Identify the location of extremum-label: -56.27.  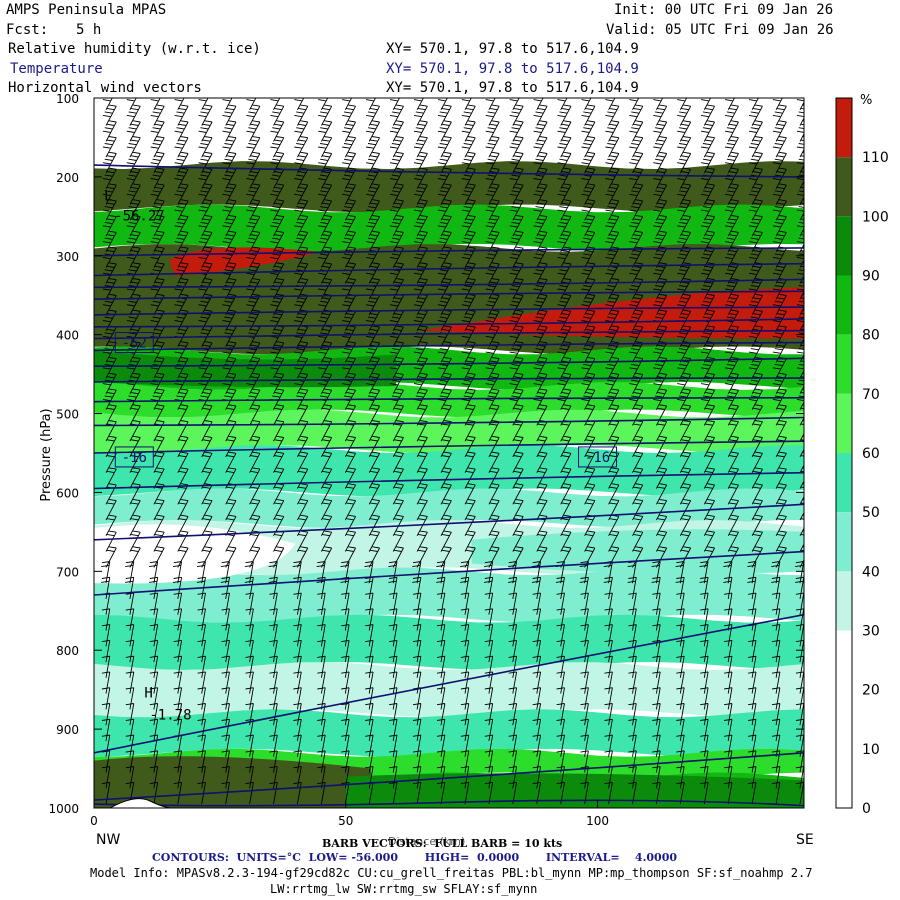
(139, 216).